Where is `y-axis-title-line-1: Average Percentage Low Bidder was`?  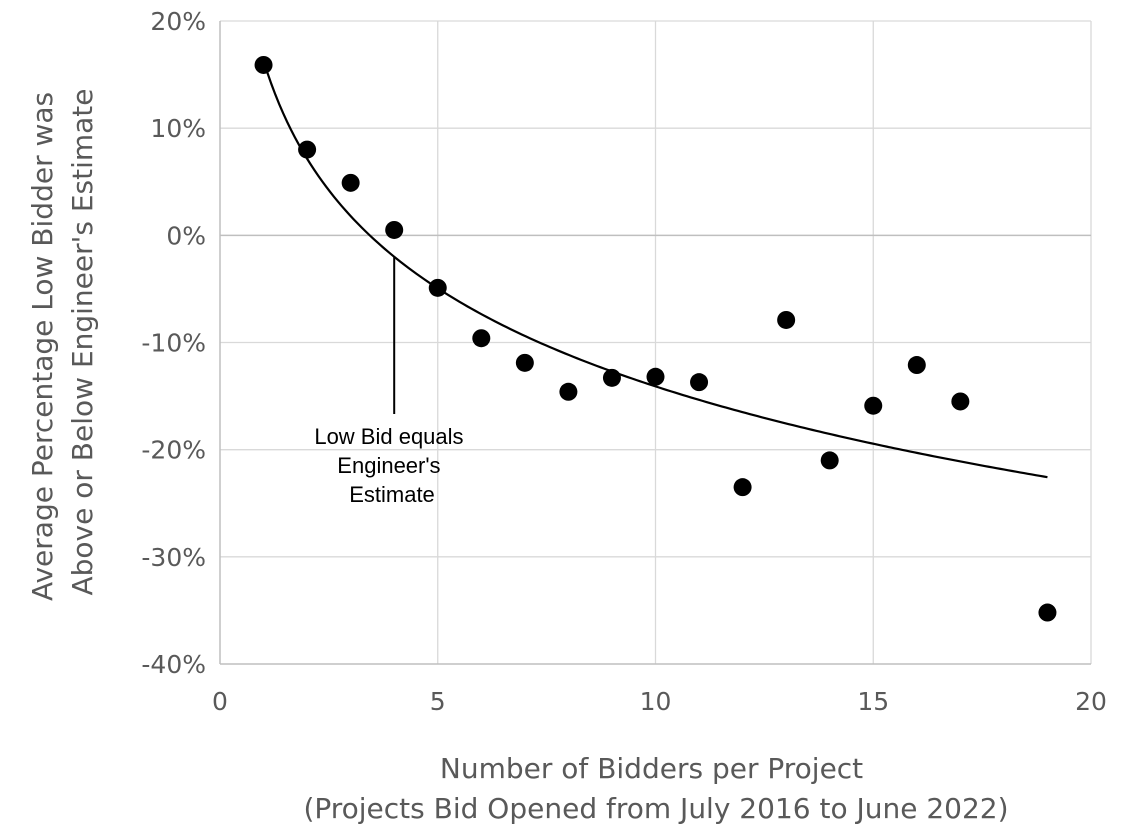
y-axis-title-line-1: Average Percentage Low Bidder was is located at coordinates (42, 346).